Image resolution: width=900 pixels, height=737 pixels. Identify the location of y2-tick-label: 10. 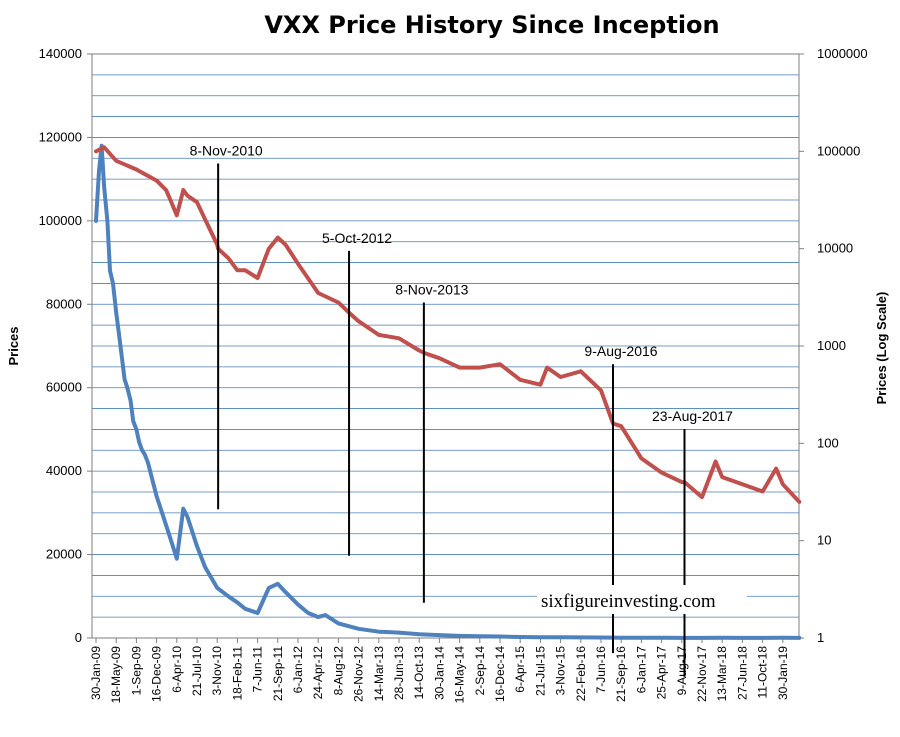
(824, 540).